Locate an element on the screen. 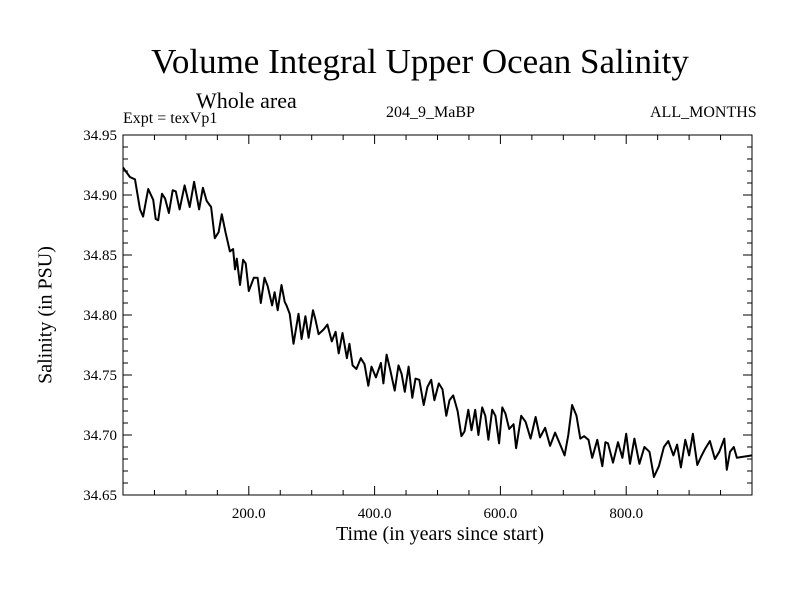 The image size is (800, 600). y-tick-labels: 34.65 34.70 34.75 34.80 34.85 34.90 34.95 is located at coordinates (100, 316).